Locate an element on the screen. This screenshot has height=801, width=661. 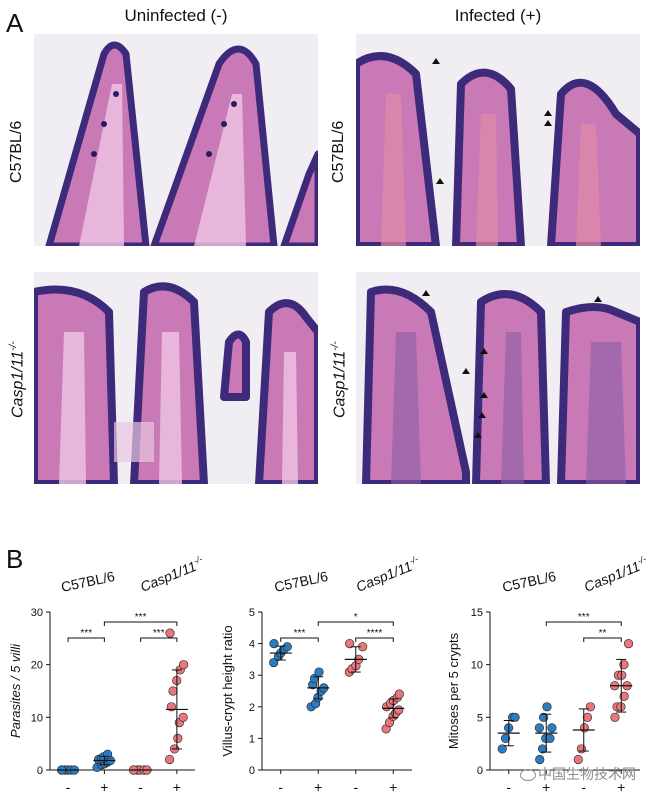
chart-2-group-label-c57bl6: C57BL/6 is located at coordinates (529, 581).